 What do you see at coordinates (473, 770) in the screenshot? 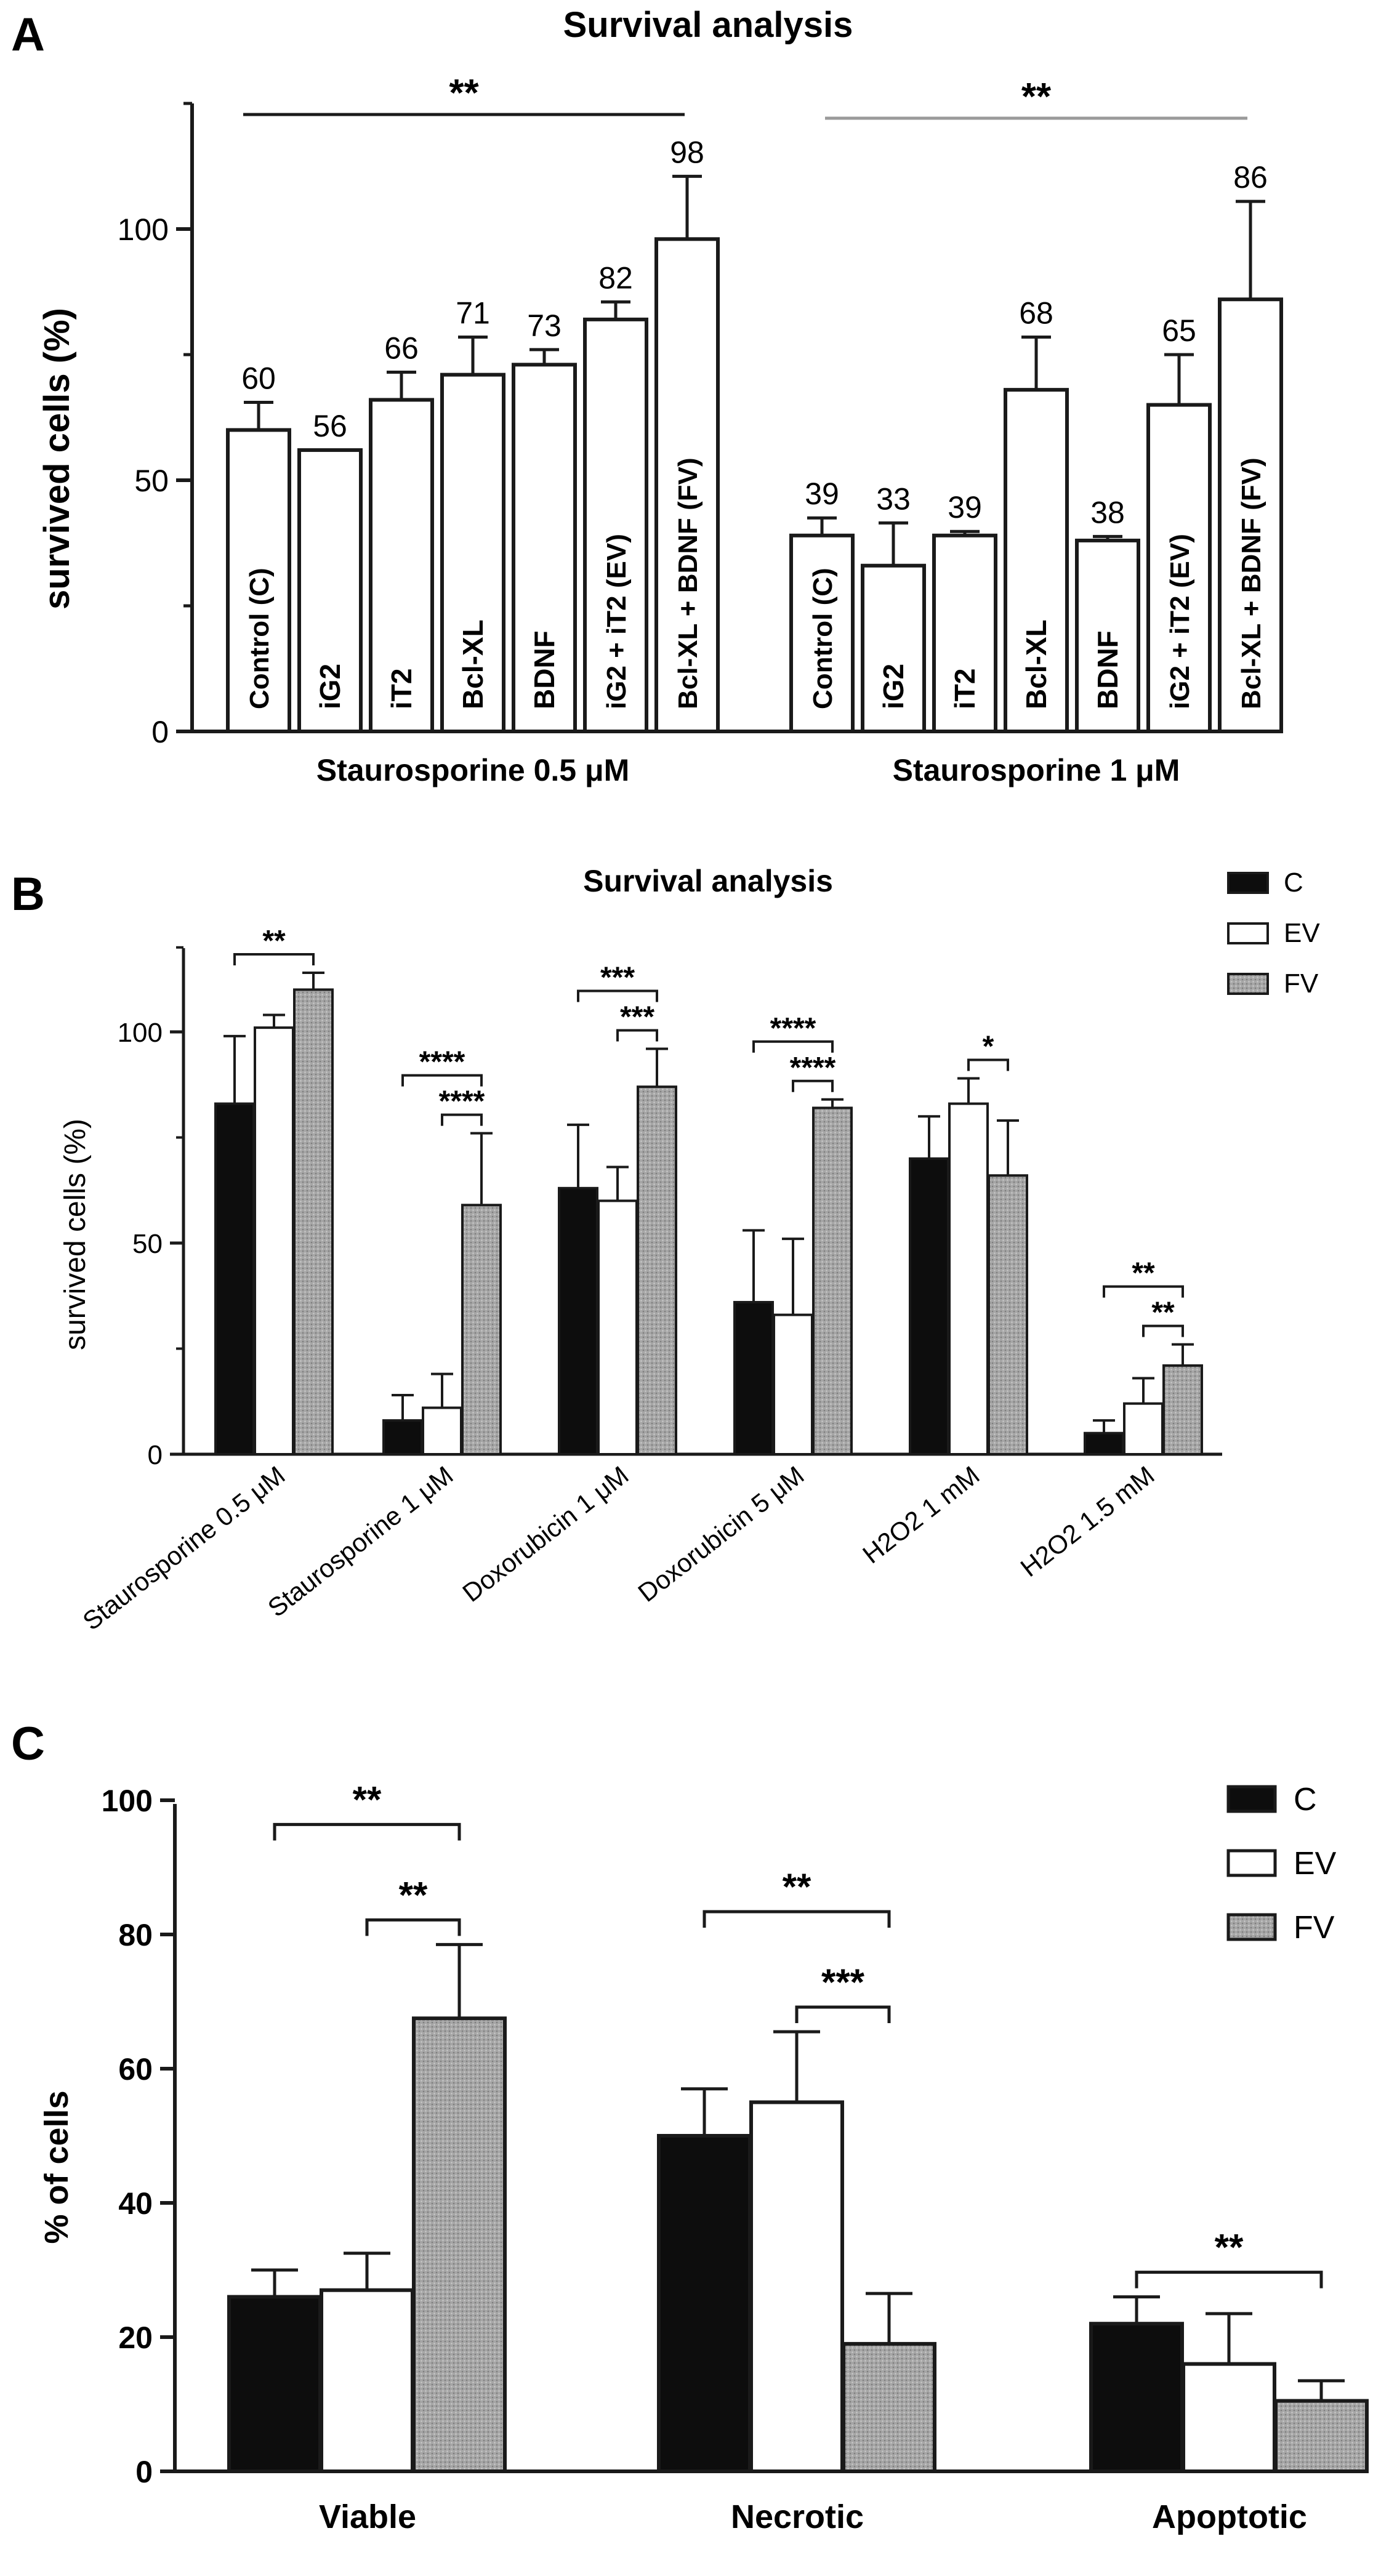
I see `group-label: Staurosporine 0.5 μM` at bounding box center [473, 770].